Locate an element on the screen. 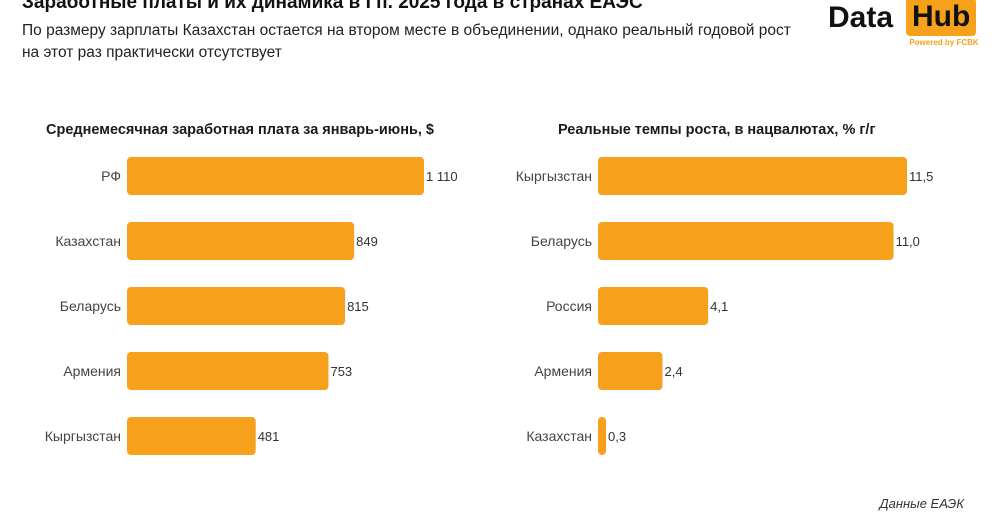  growth-category-label-4: Казахстан is located at coordinates (559, 436).